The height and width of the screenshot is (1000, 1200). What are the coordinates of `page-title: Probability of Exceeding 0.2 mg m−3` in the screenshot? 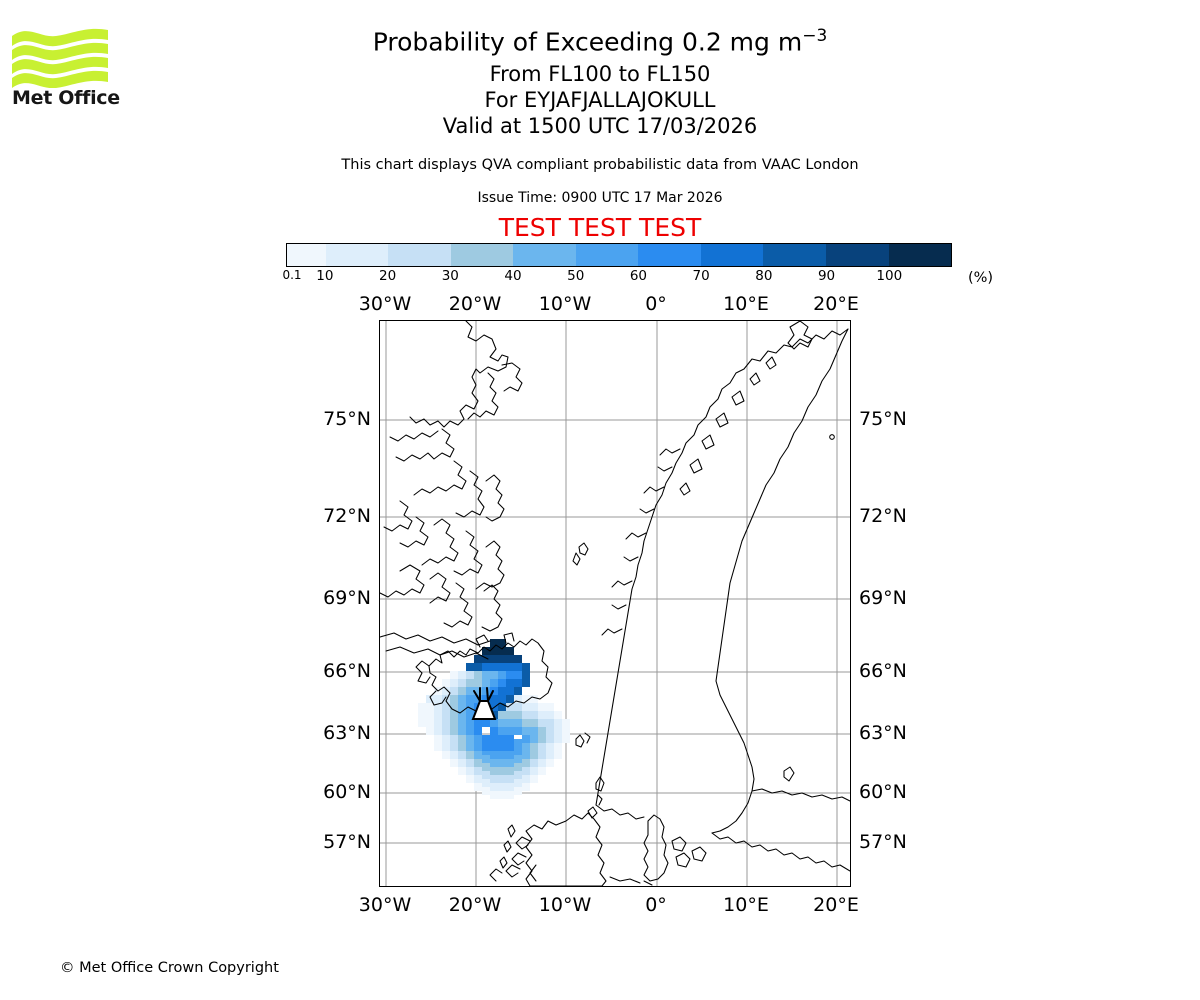 It's located at (600, 41).